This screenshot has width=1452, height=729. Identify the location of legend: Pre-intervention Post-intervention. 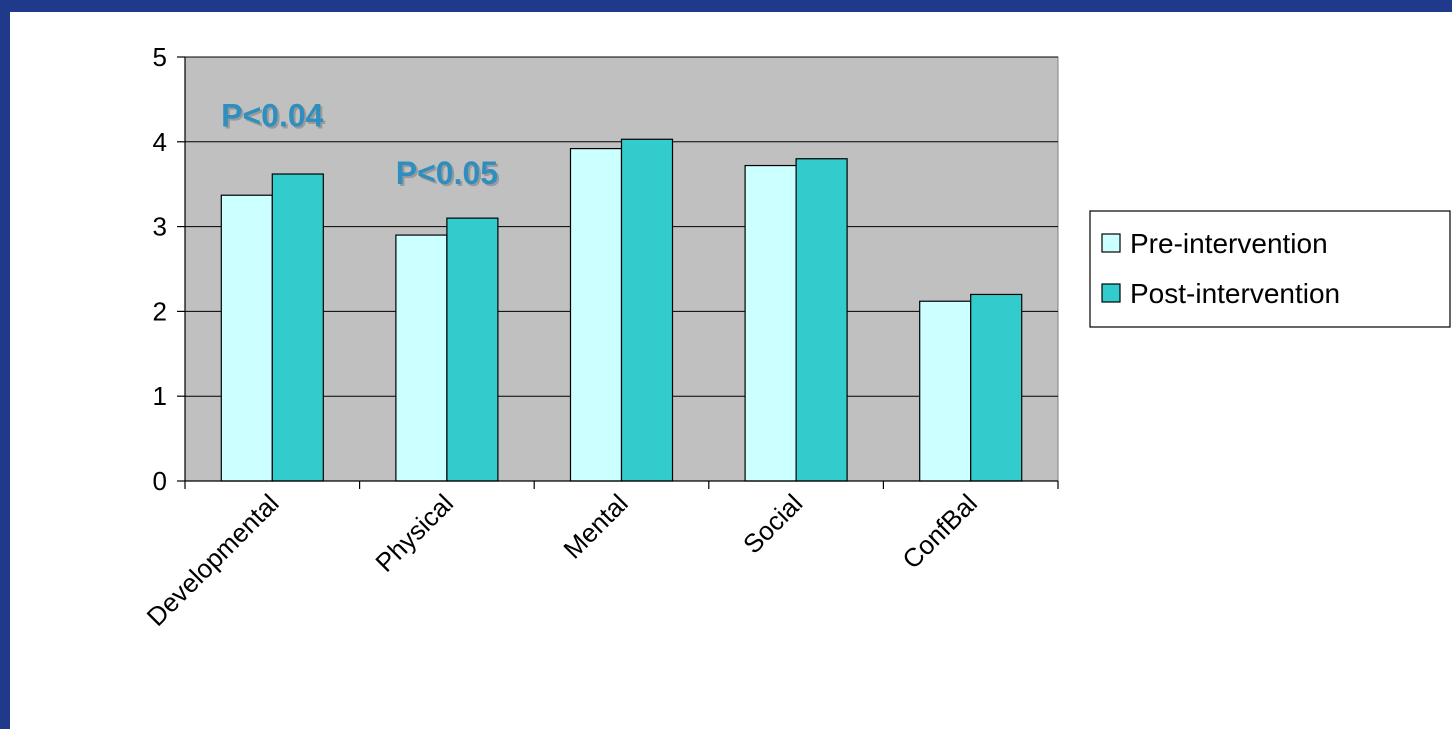
(1270, 269).